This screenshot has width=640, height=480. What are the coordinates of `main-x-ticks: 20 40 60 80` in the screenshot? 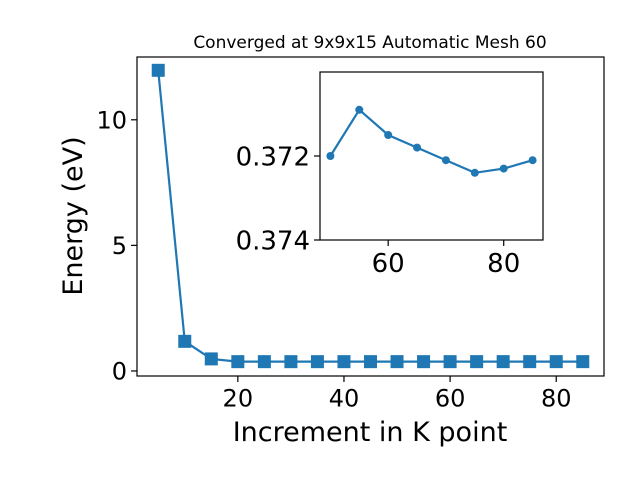 It's located at (397, 394).